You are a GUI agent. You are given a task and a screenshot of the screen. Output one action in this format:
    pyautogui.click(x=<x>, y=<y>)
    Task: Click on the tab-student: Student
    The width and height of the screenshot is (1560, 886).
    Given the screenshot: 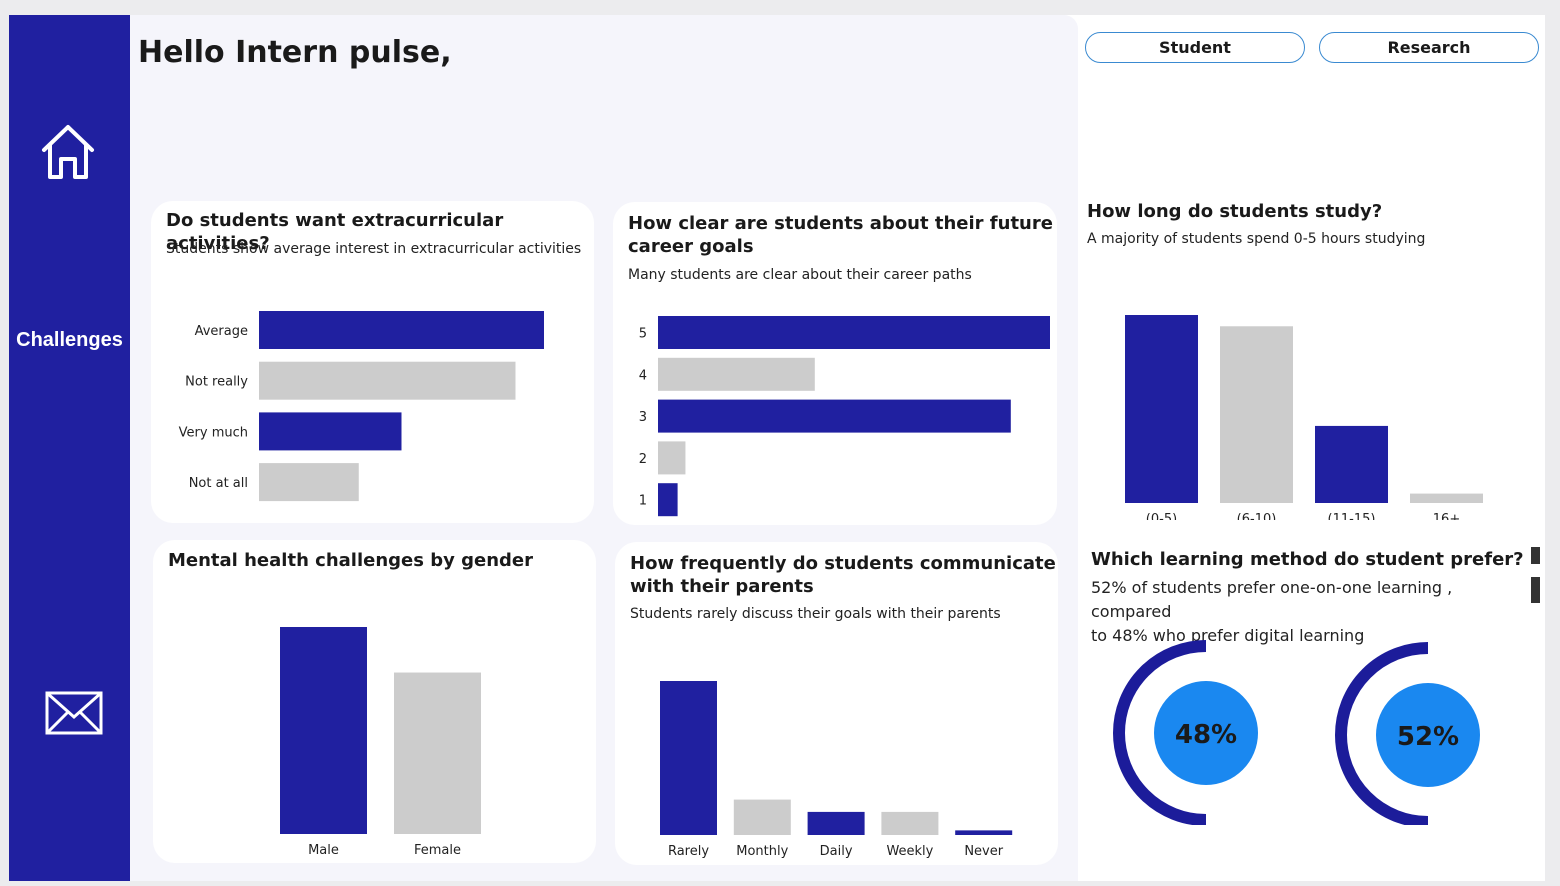 What is the action you would take?
    pyautogui.click(x=1195, y=47)
    